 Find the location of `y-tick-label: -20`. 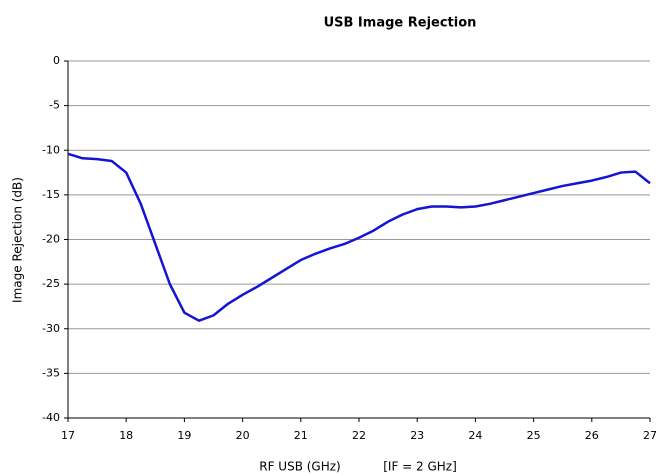

y-tick-label: -20 is located at coordinates (51, 239).